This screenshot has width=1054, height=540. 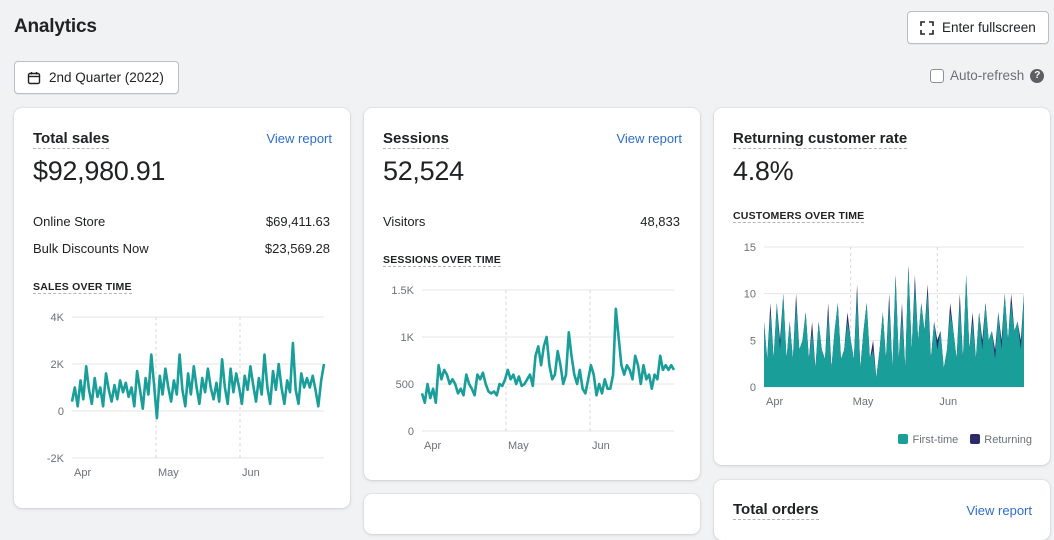 I want to click on y-tick-label: 1.5K, so click(x=402, y=291).